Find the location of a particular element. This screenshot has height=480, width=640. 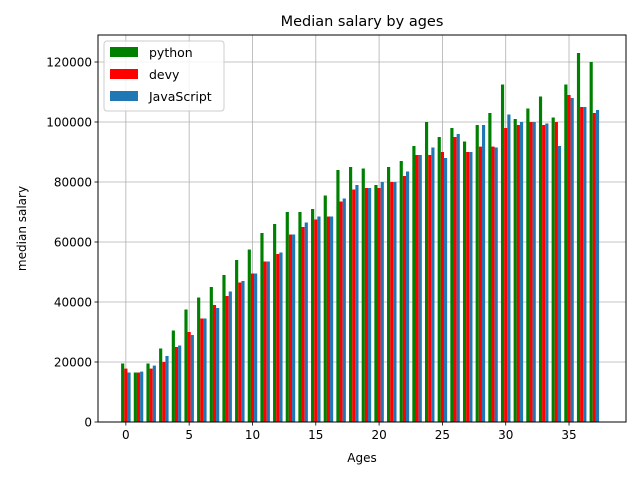

y-tick-label: 120000 is located at coordinates (69, 63).